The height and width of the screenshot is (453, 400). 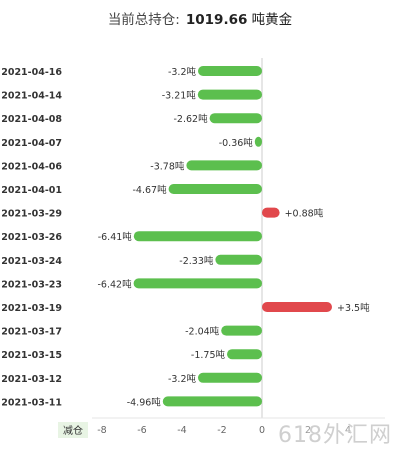 What do you see at coordinates (191, 119) in the screenshot?
I see `value-label: -2.62吨` at bounding box center [191, 119].